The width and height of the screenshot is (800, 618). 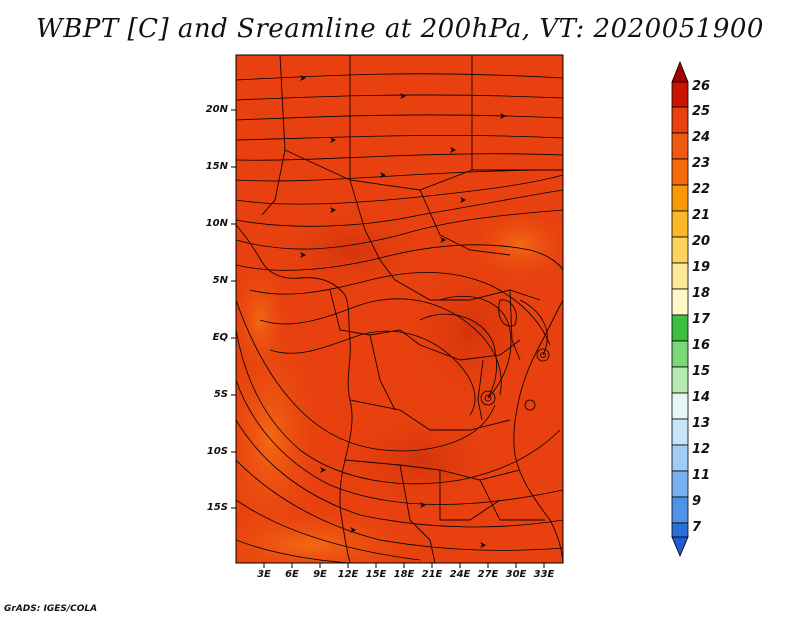 I want to click on lat-ticks, so click(x=233, y=309).